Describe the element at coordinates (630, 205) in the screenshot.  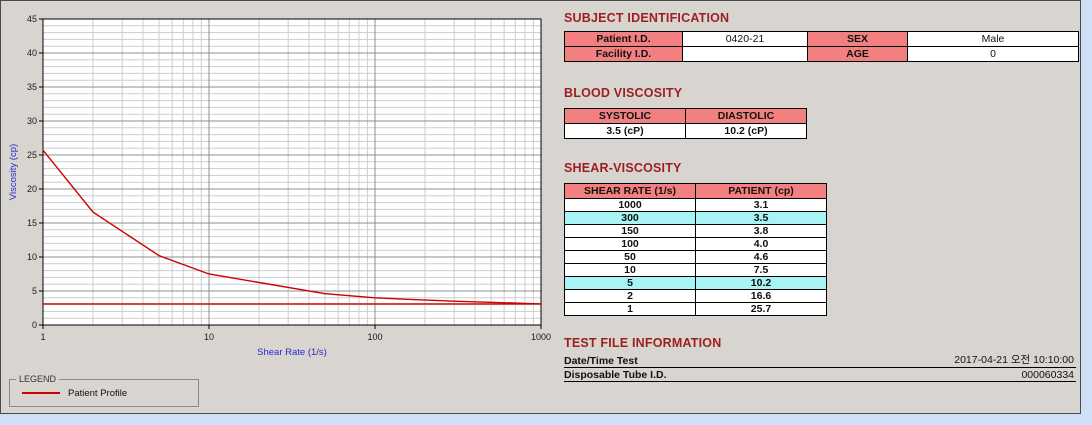
I see `shear-rate-cell: 1000` at that location.